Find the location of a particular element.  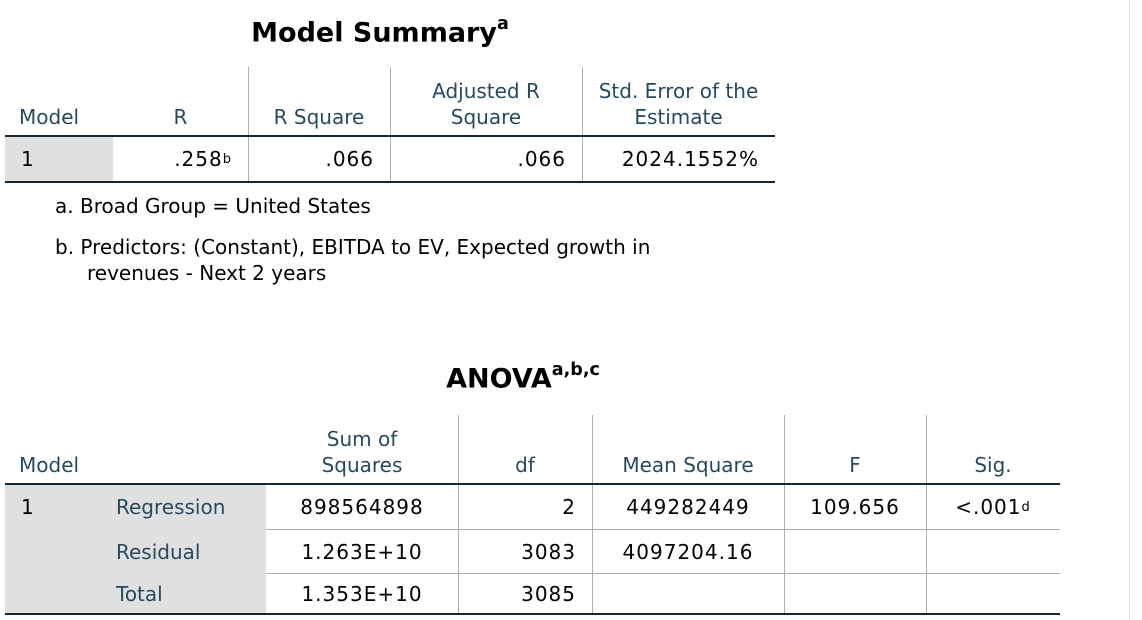

table-title: ANOVAa,b,c is located at coordinates (523, 377).